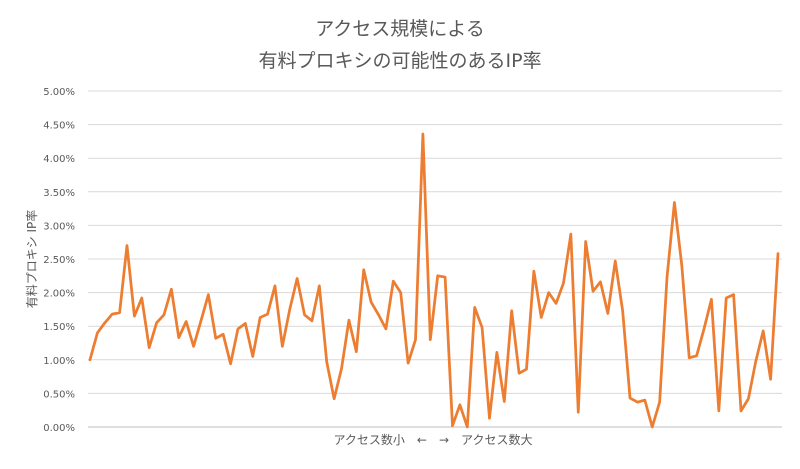 Image resolution: width=800 pixels, height=469 pixels. Describe the element at coordinates (400, 61) in the screenshot. I see `chart-title-line2: 有料プロキシの可能性のあるIP率` at that location.